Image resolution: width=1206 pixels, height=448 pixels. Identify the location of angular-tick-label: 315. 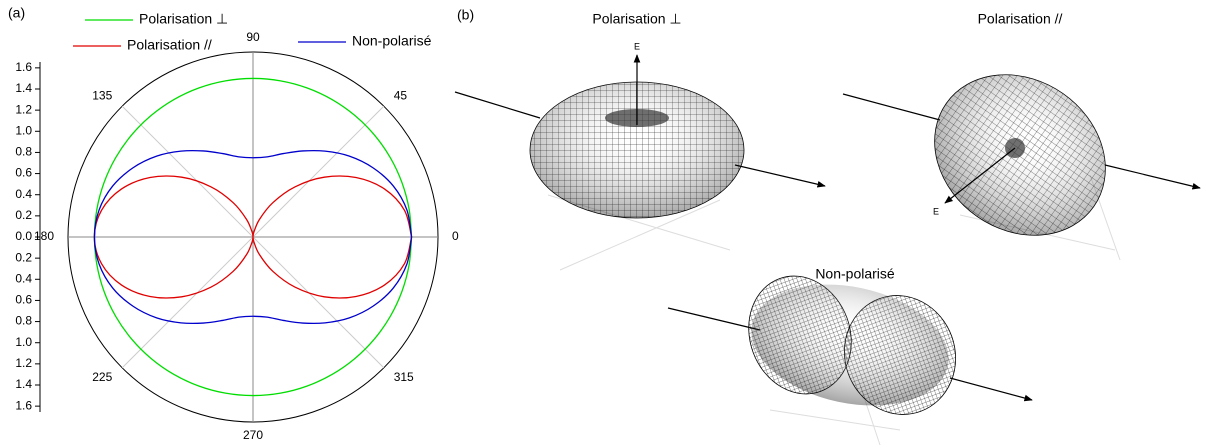
(404, 377).